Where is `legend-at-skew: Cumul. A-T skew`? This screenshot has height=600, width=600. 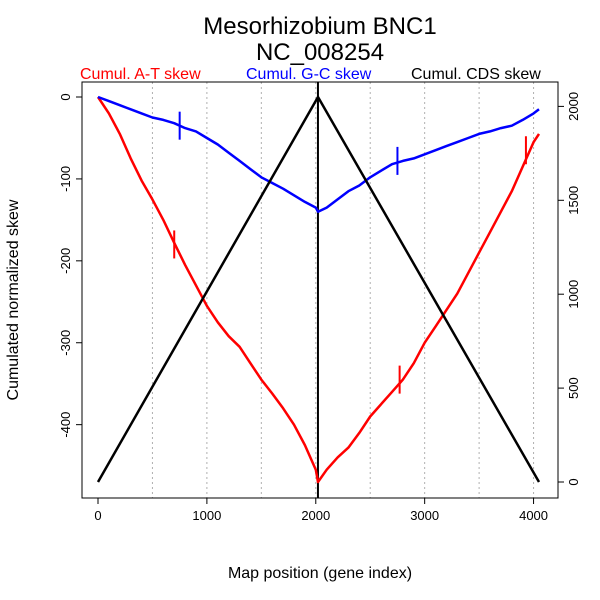 legend-at-skew: Cumul. A-T skew is located at coordinates (140, 74).